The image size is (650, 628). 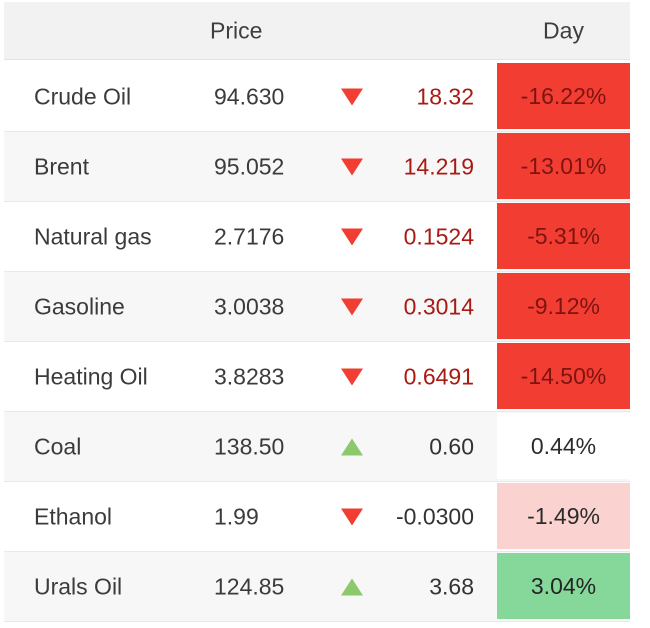 What do you see at coordinates (249, 586) in the screenshot?
I see `price-value: 124.85` at bounding box center [249, 586].